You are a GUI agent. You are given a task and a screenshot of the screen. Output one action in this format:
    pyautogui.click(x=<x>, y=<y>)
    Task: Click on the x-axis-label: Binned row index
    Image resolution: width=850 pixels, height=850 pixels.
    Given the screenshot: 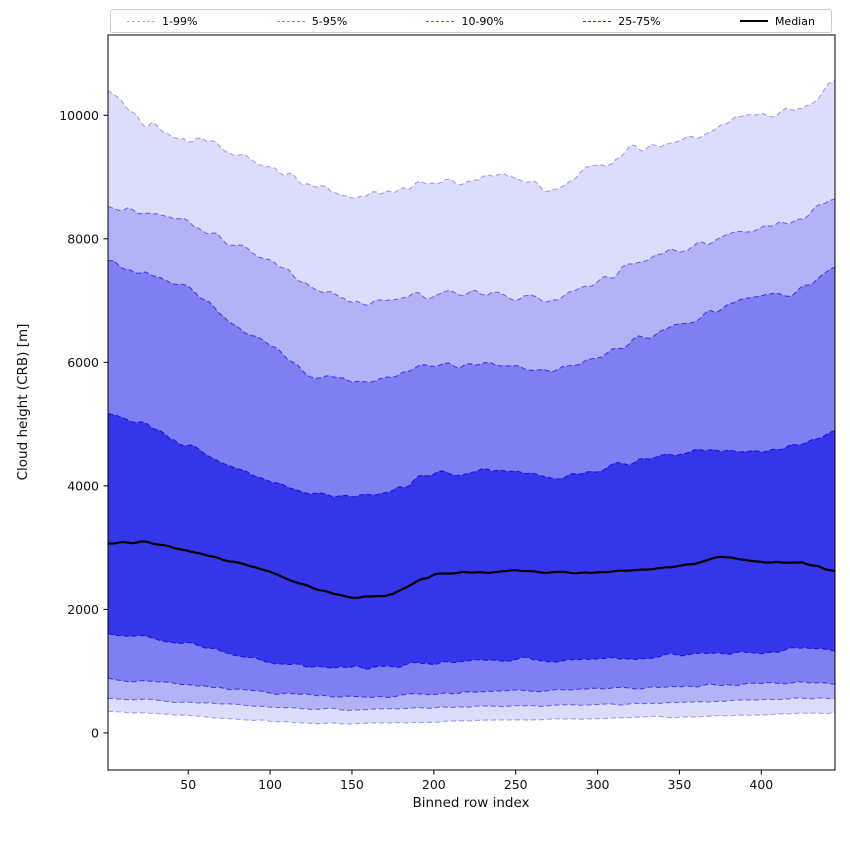 What is the action you would take?
    pyautogui.click(x=470, y=803)
    